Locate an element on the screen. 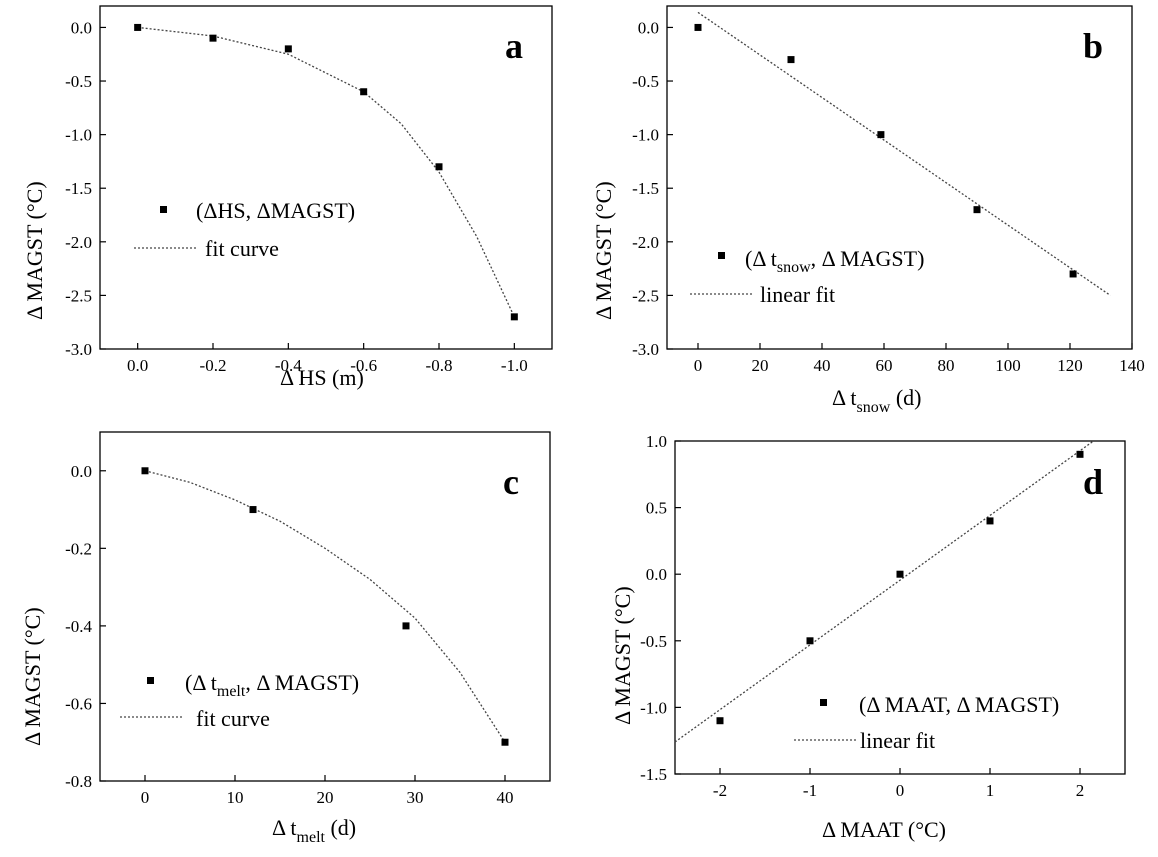 The height and width of the screenshot is (857, 1158). panel-c-x-axis-label: Δ tmelt (d) is located at coordinates (314, 830).